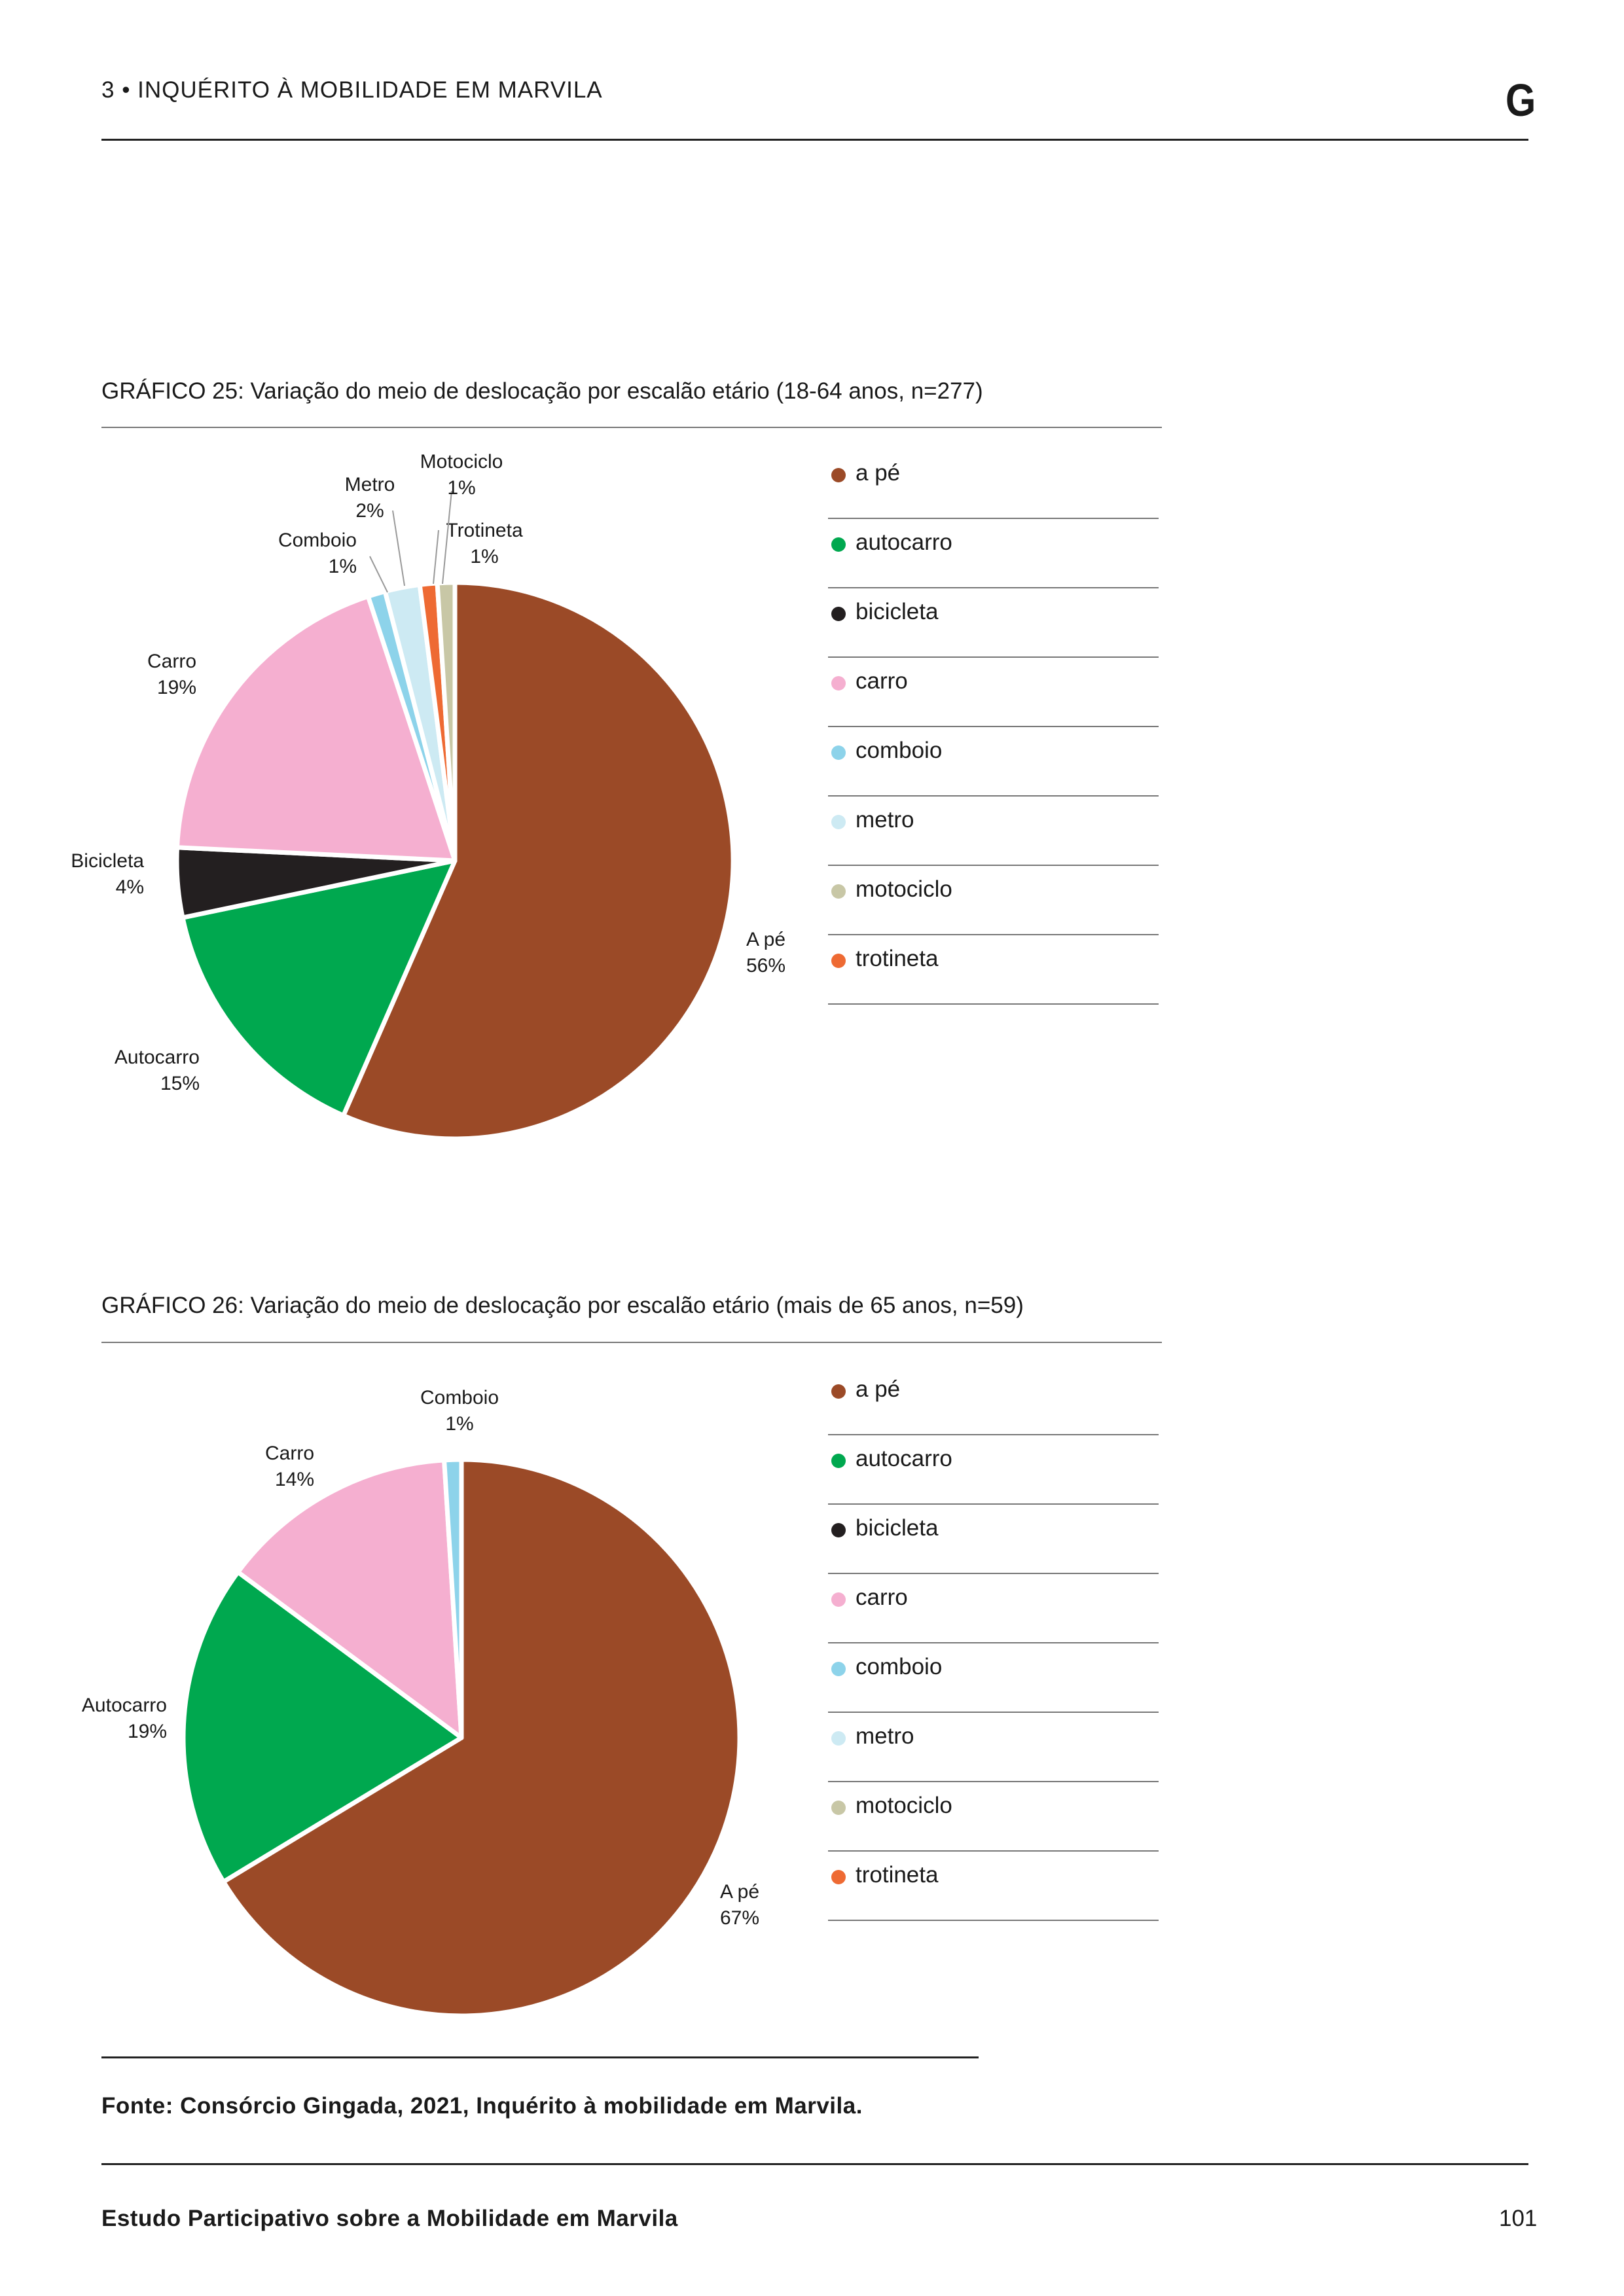 The image size is (1624, 2296). Describe the element at coordinates (130, 887) in the screenshot. I see `chart-25-value-bicicleta: 4%` at that location.